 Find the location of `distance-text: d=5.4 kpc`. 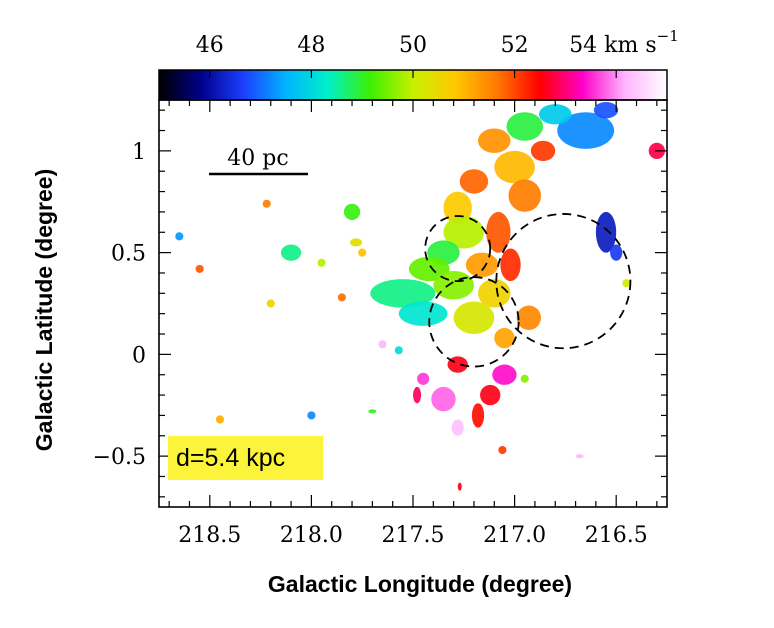

distance-text: d=5.4 kpc is located at coordinates (231, 458).